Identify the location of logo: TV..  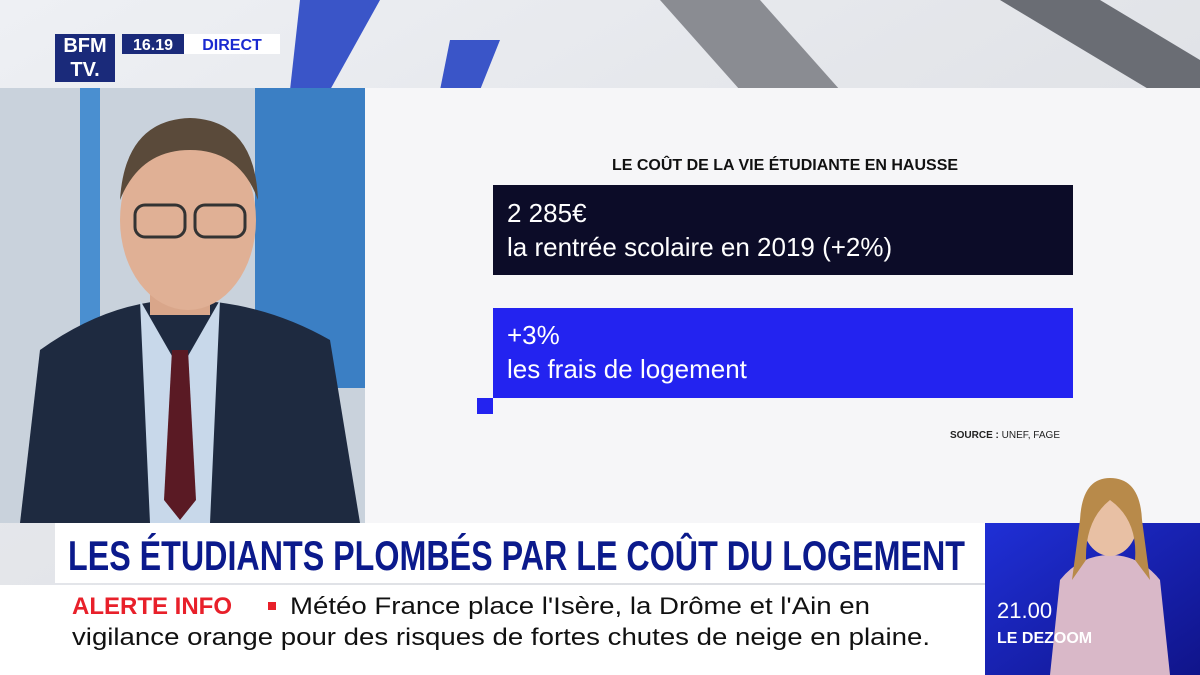
(84, 70).